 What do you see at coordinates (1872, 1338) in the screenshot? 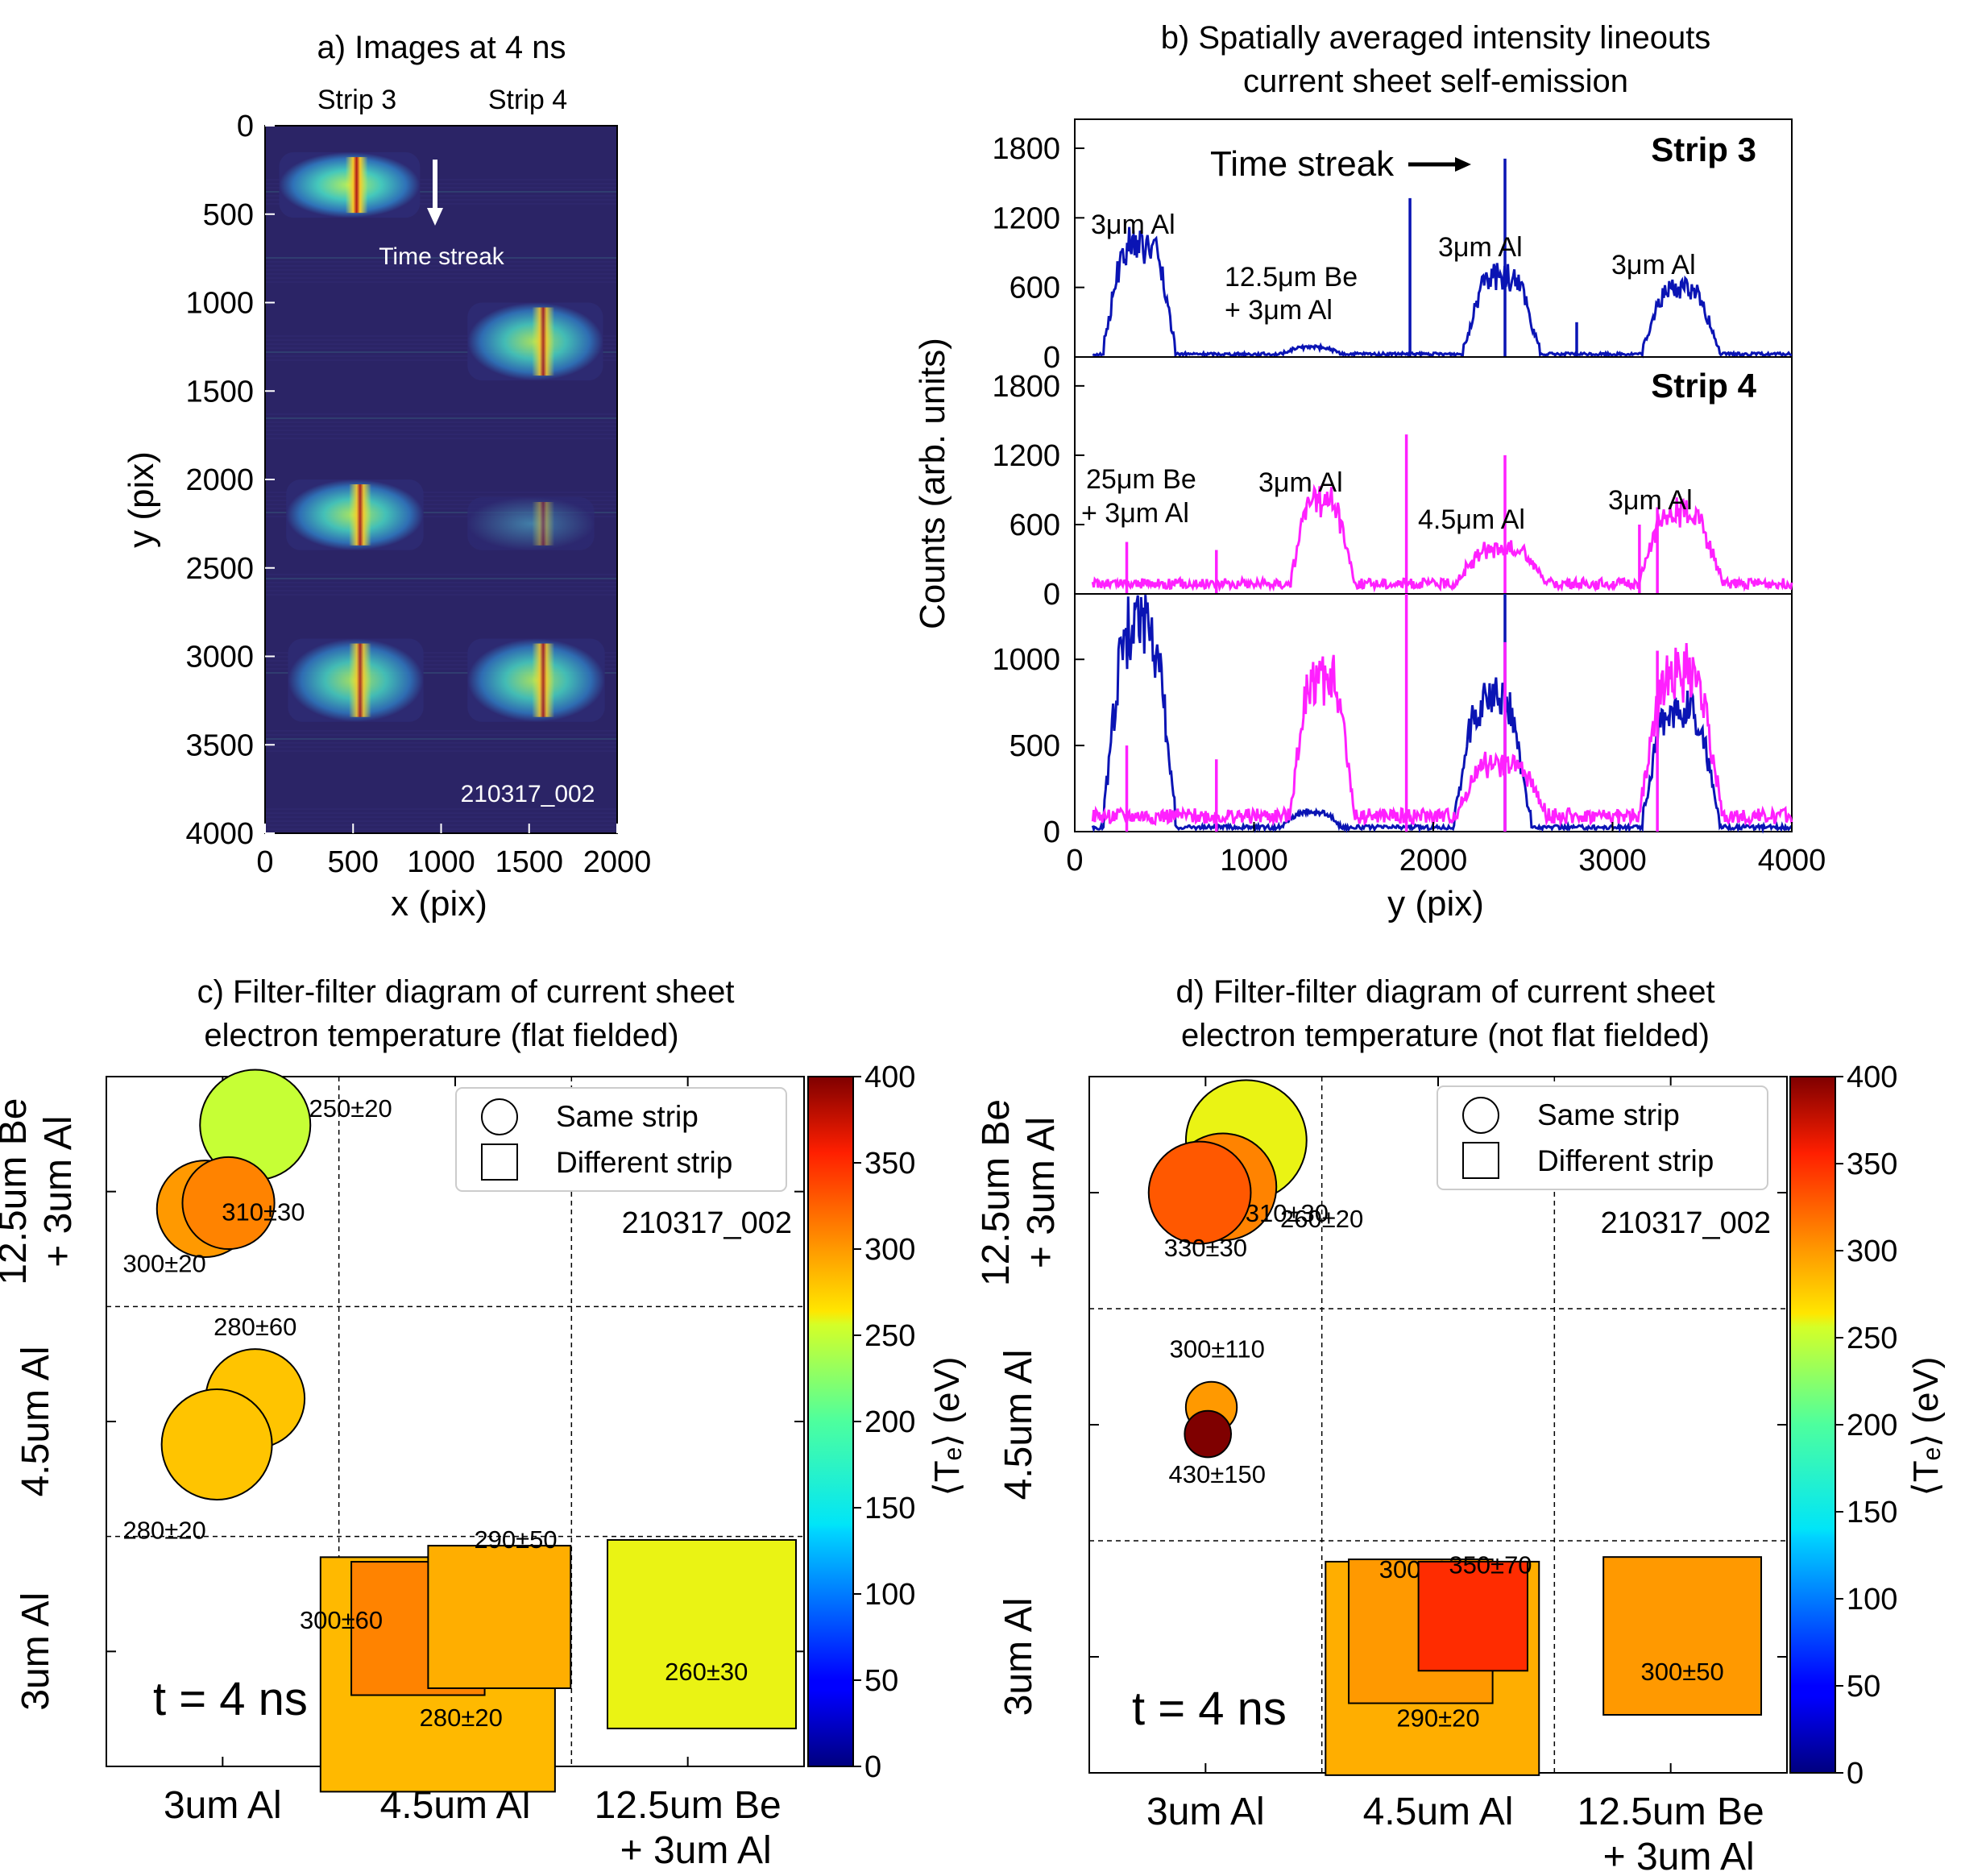
I see `colorbar-tick-label: 250` at bounding box center [1872, 1338].